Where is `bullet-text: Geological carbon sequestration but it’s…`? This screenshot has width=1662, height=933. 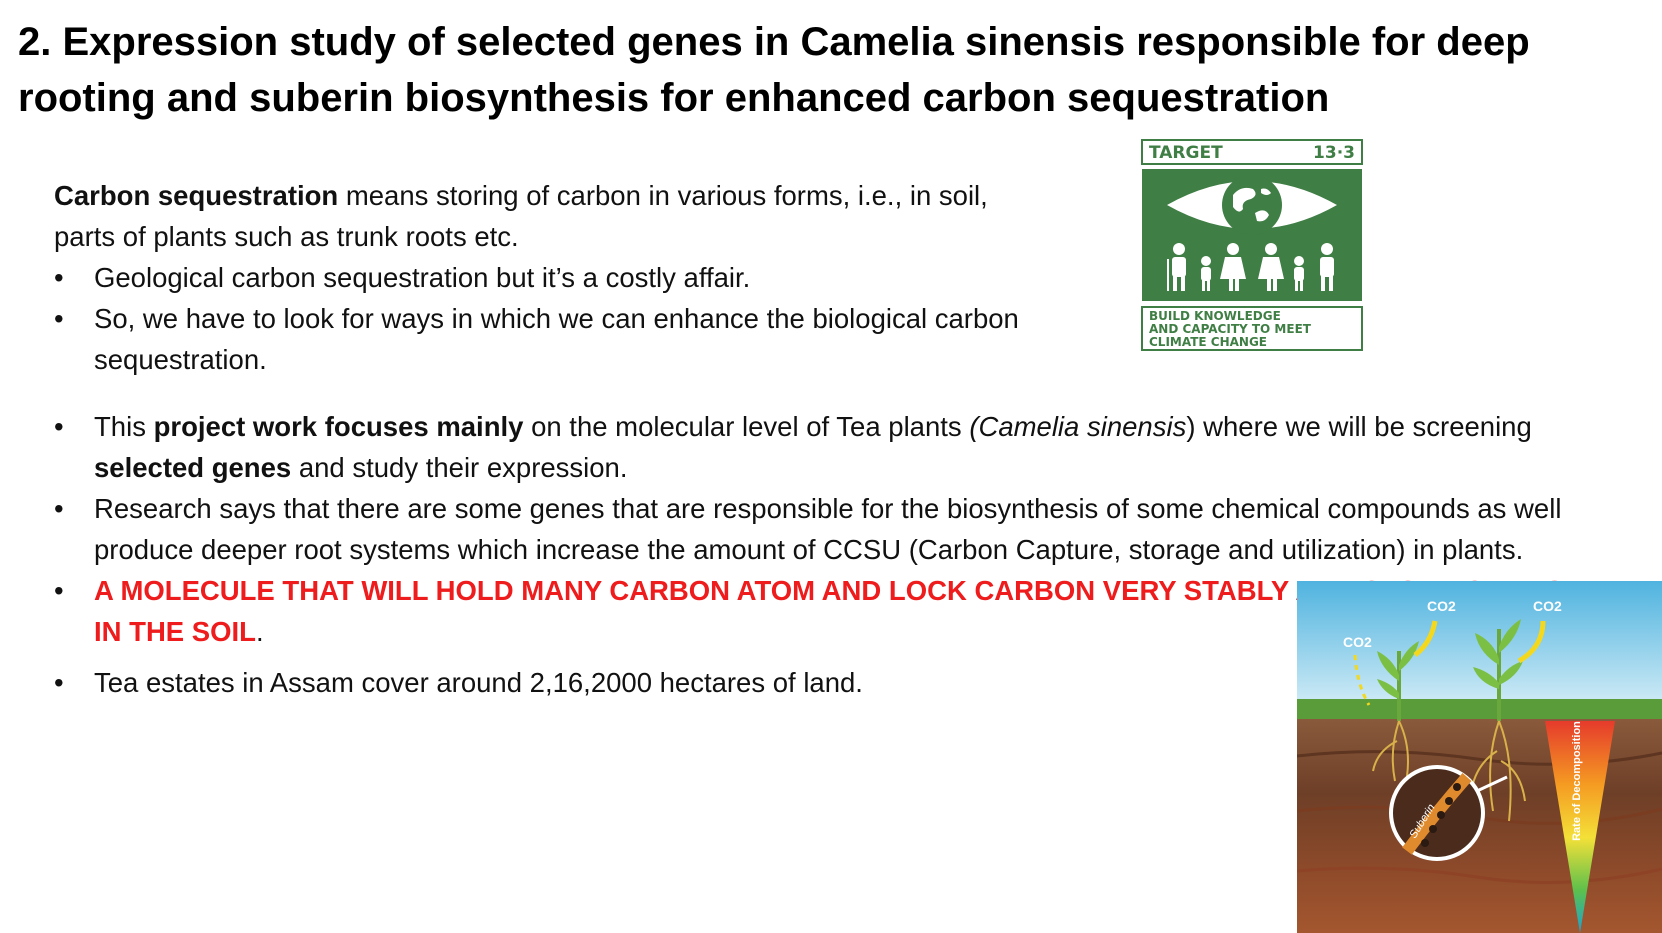 bullet-text: Geological carbon sequestration but it’s… is located at coordinates (422, 277).